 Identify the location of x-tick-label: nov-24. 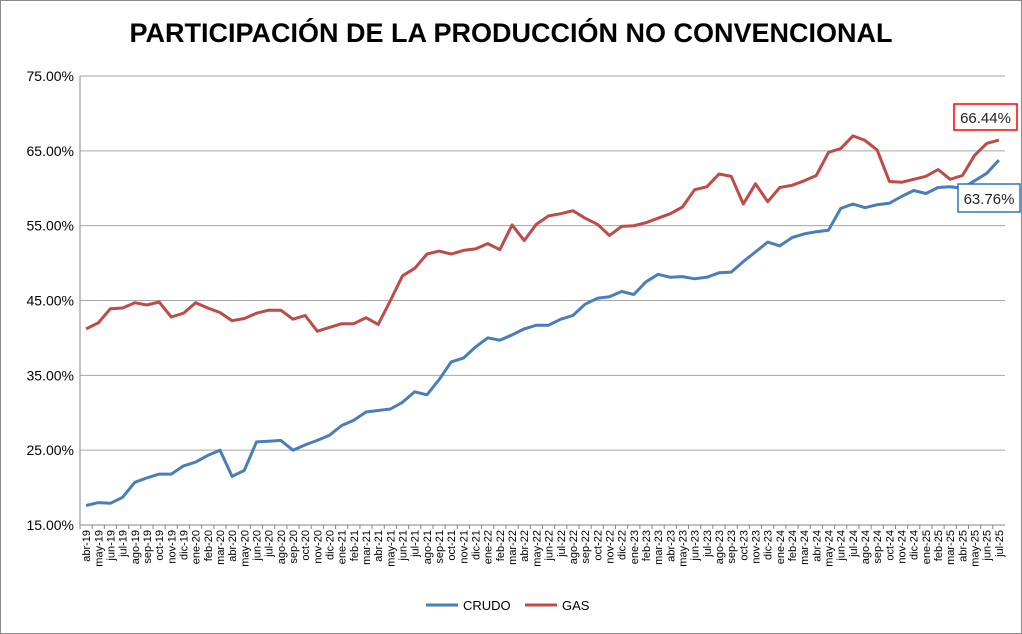
(903, 547).